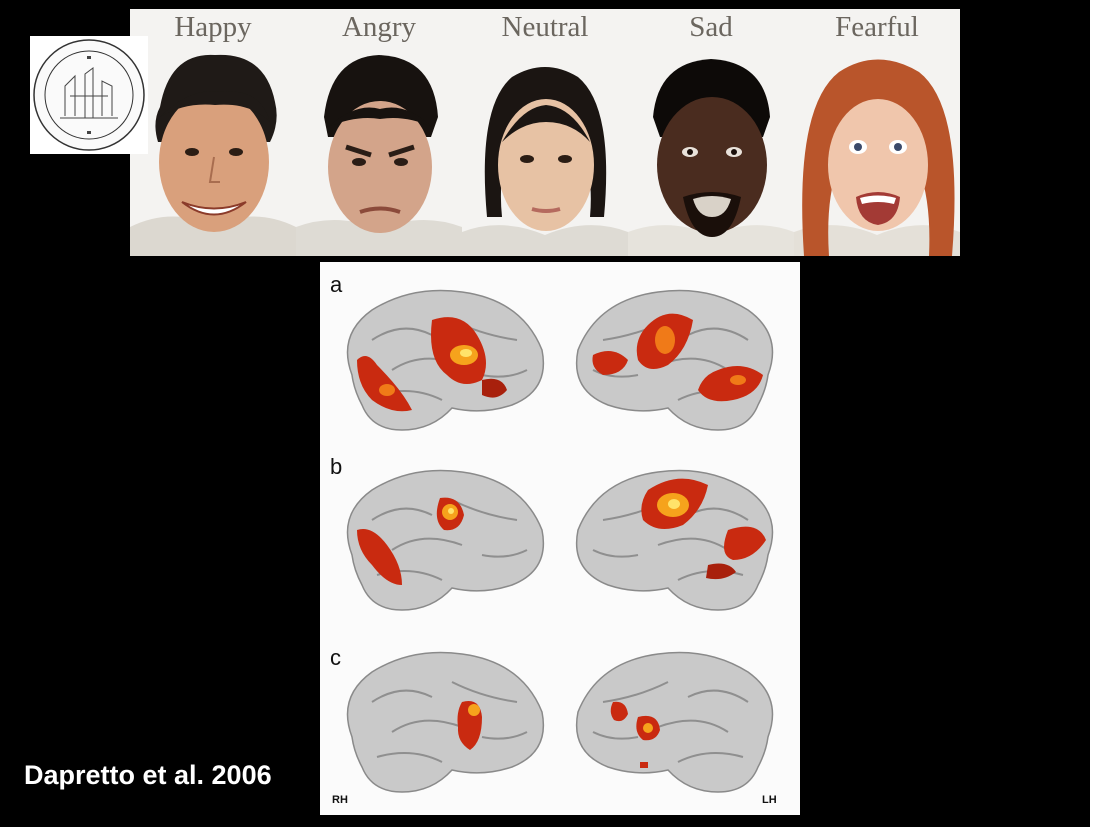  Describe the element at coordinates (674, 722) in the screenshot. I see `brain-c-left-hemisphere` at that location.